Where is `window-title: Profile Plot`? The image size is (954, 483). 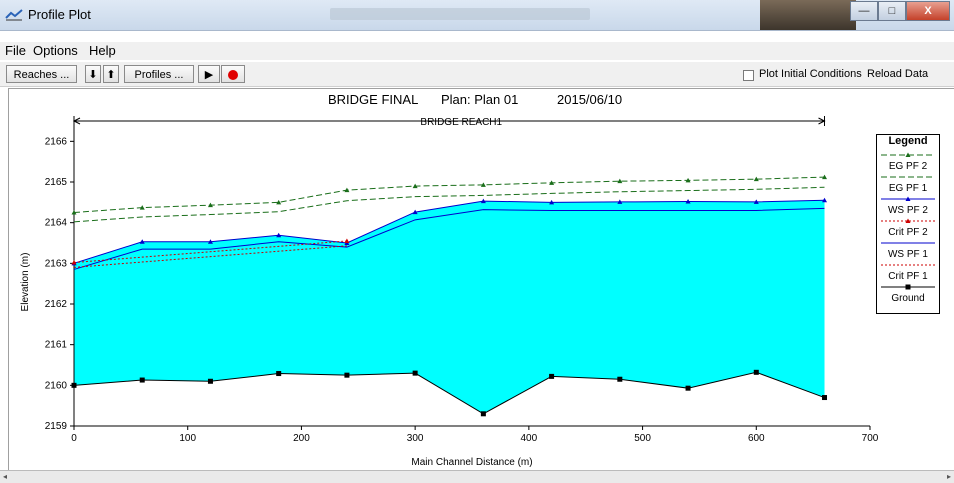
window-title: Profile Plot is located at coordinates (59, 14).